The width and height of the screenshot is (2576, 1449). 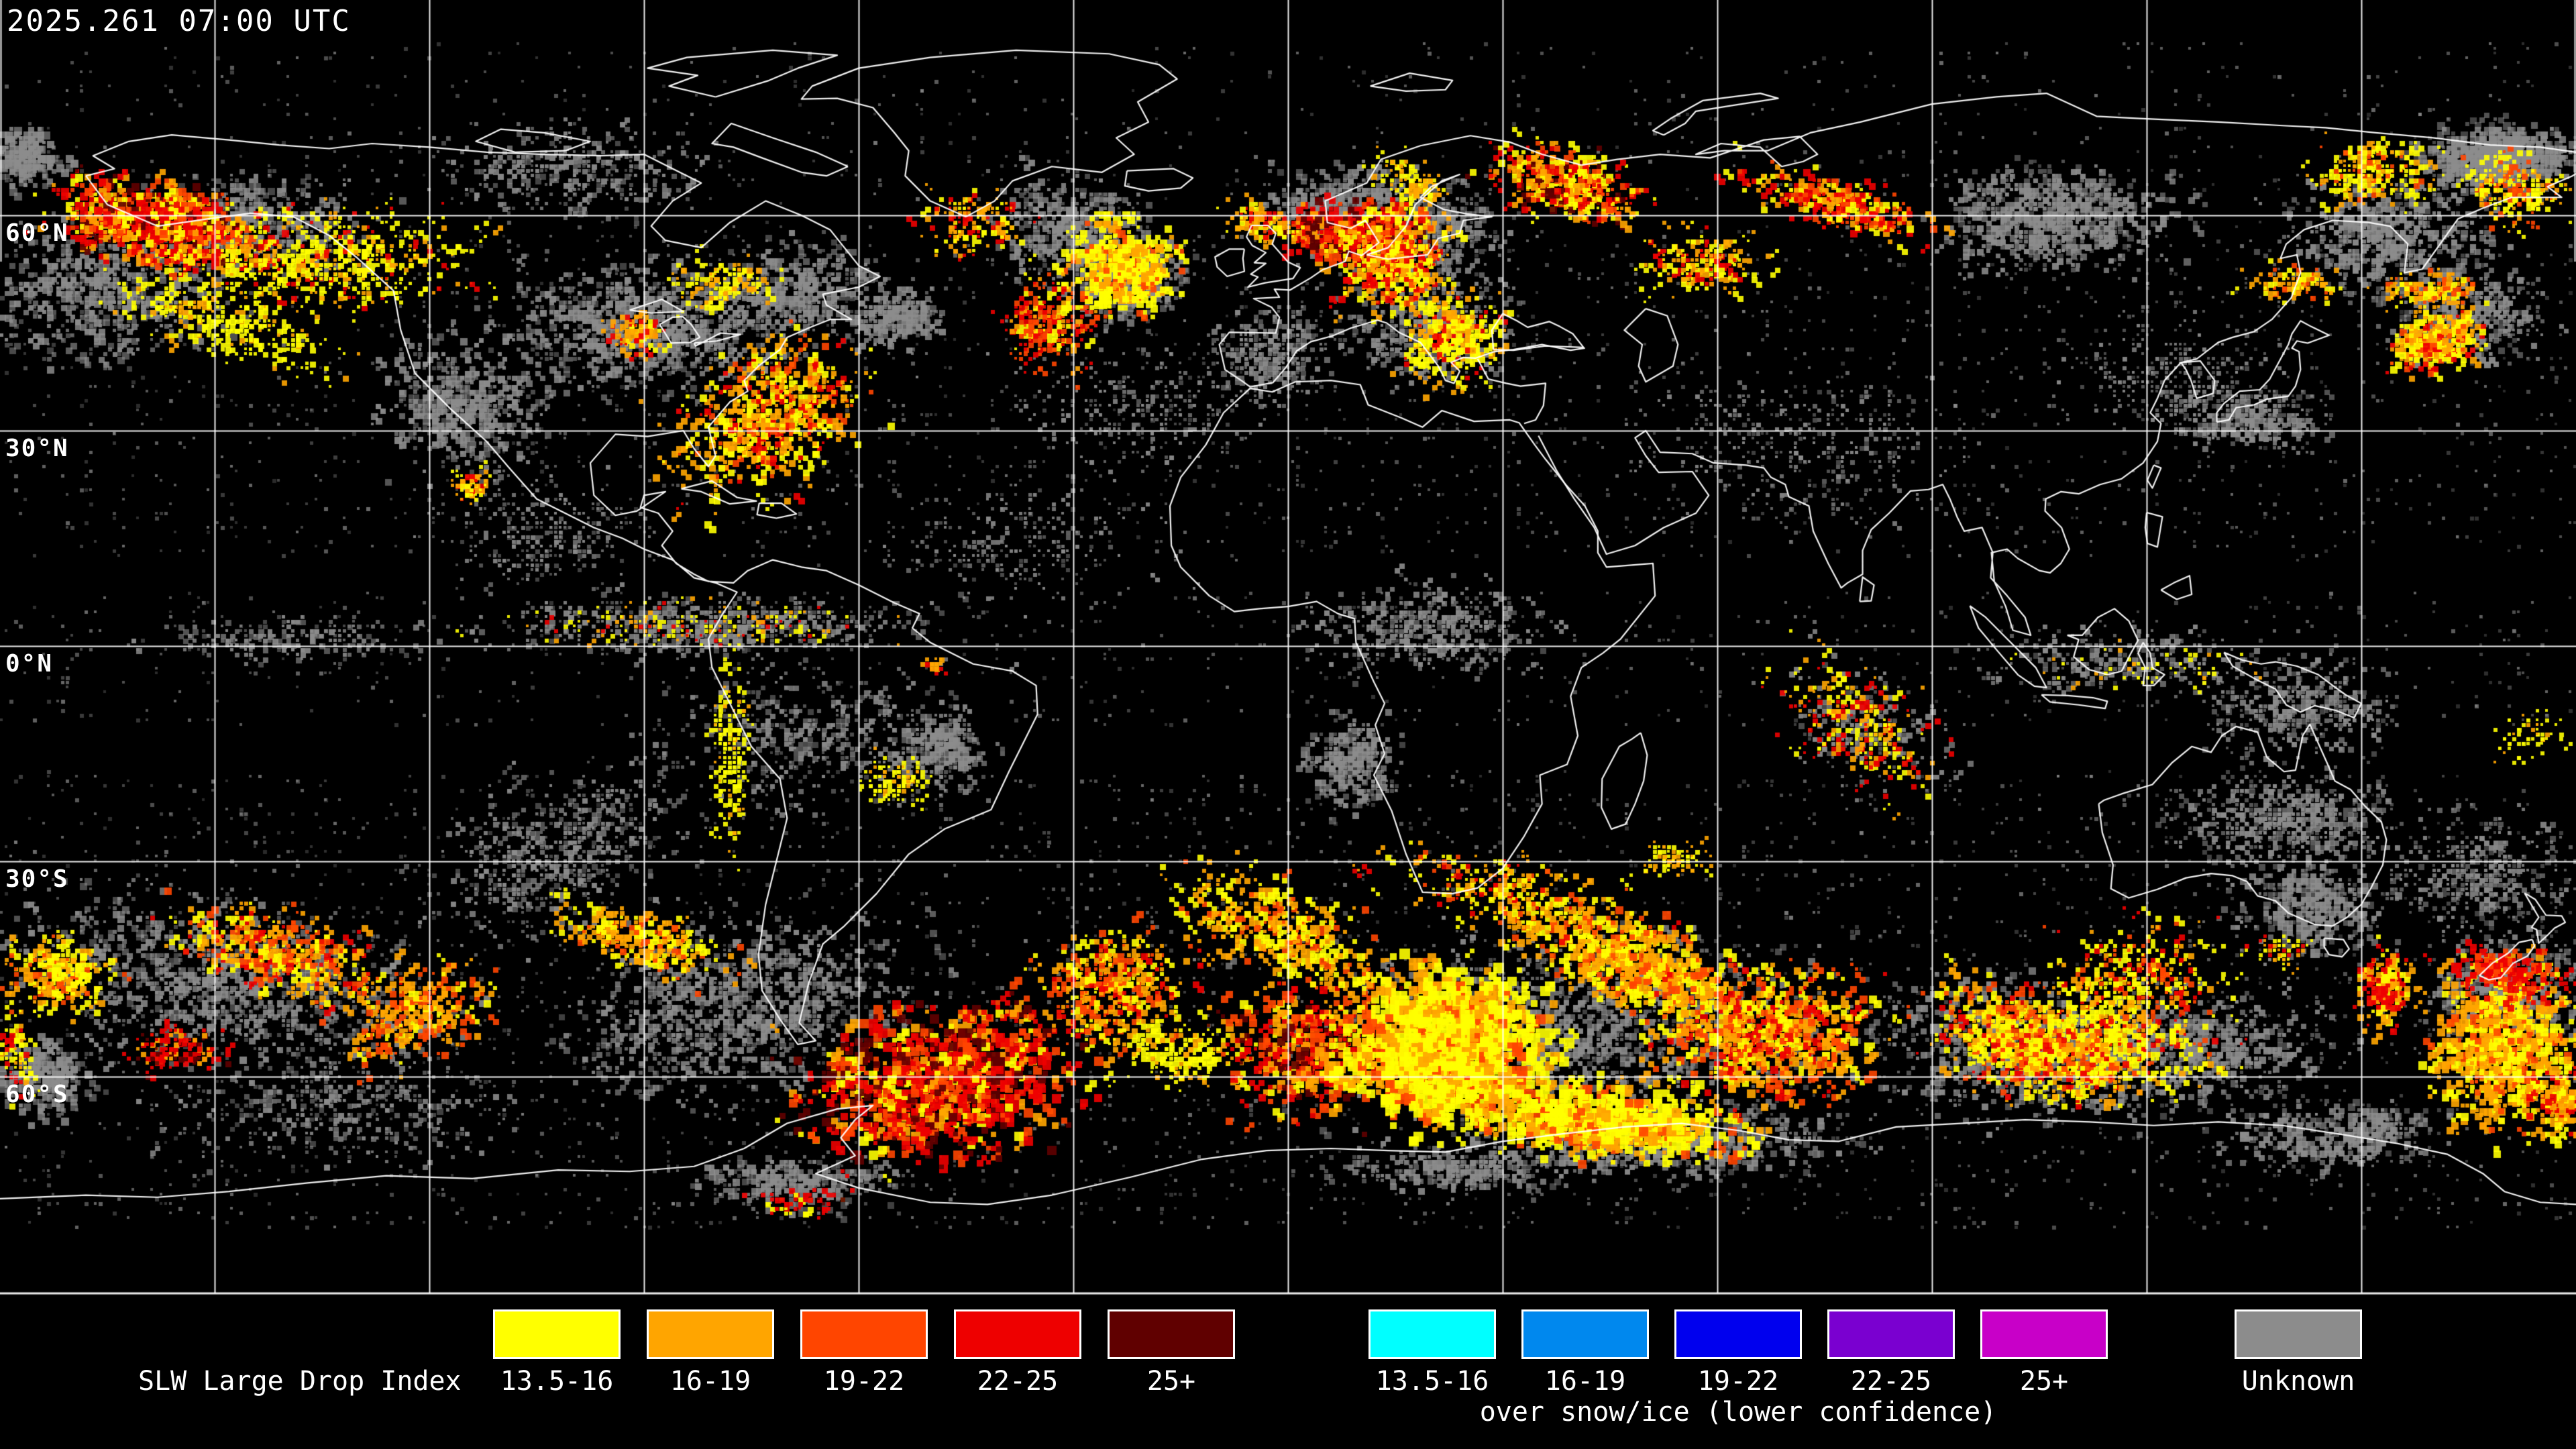 What do you see at coordinates (37, 448) in the screenshot?
I see `lat-label-30n: 30°N` at bounding box center [37, 448].